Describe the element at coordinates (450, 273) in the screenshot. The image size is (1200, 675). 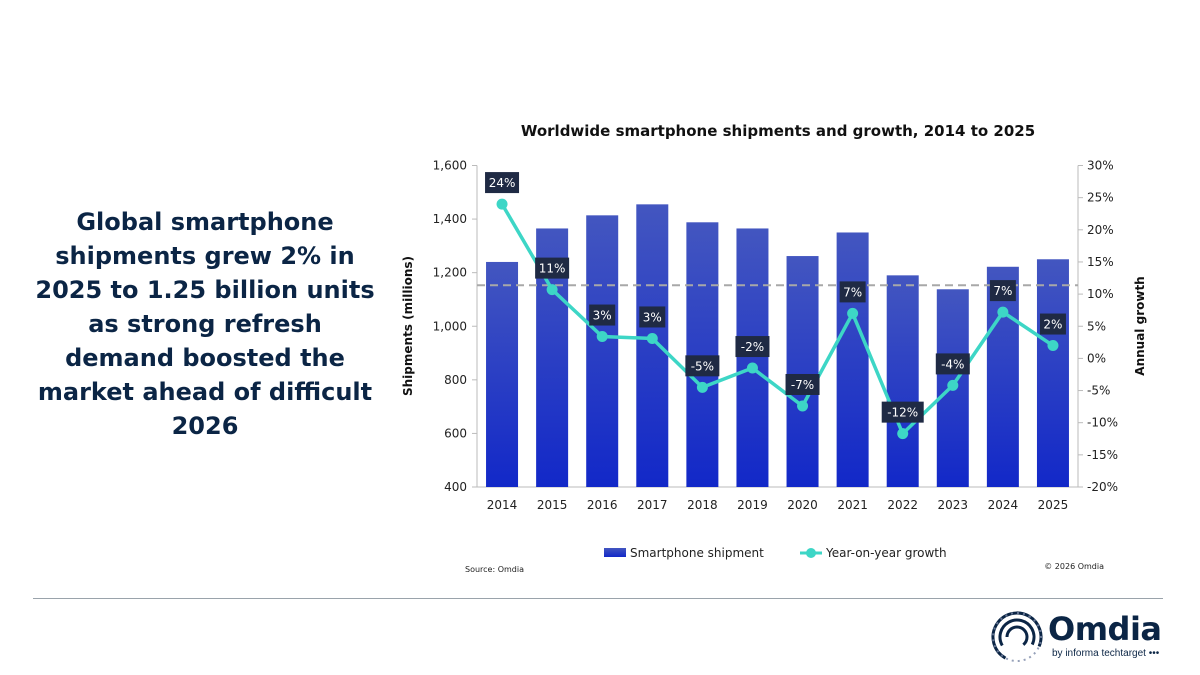
I see `y-tick-label: 1,200` at that location.